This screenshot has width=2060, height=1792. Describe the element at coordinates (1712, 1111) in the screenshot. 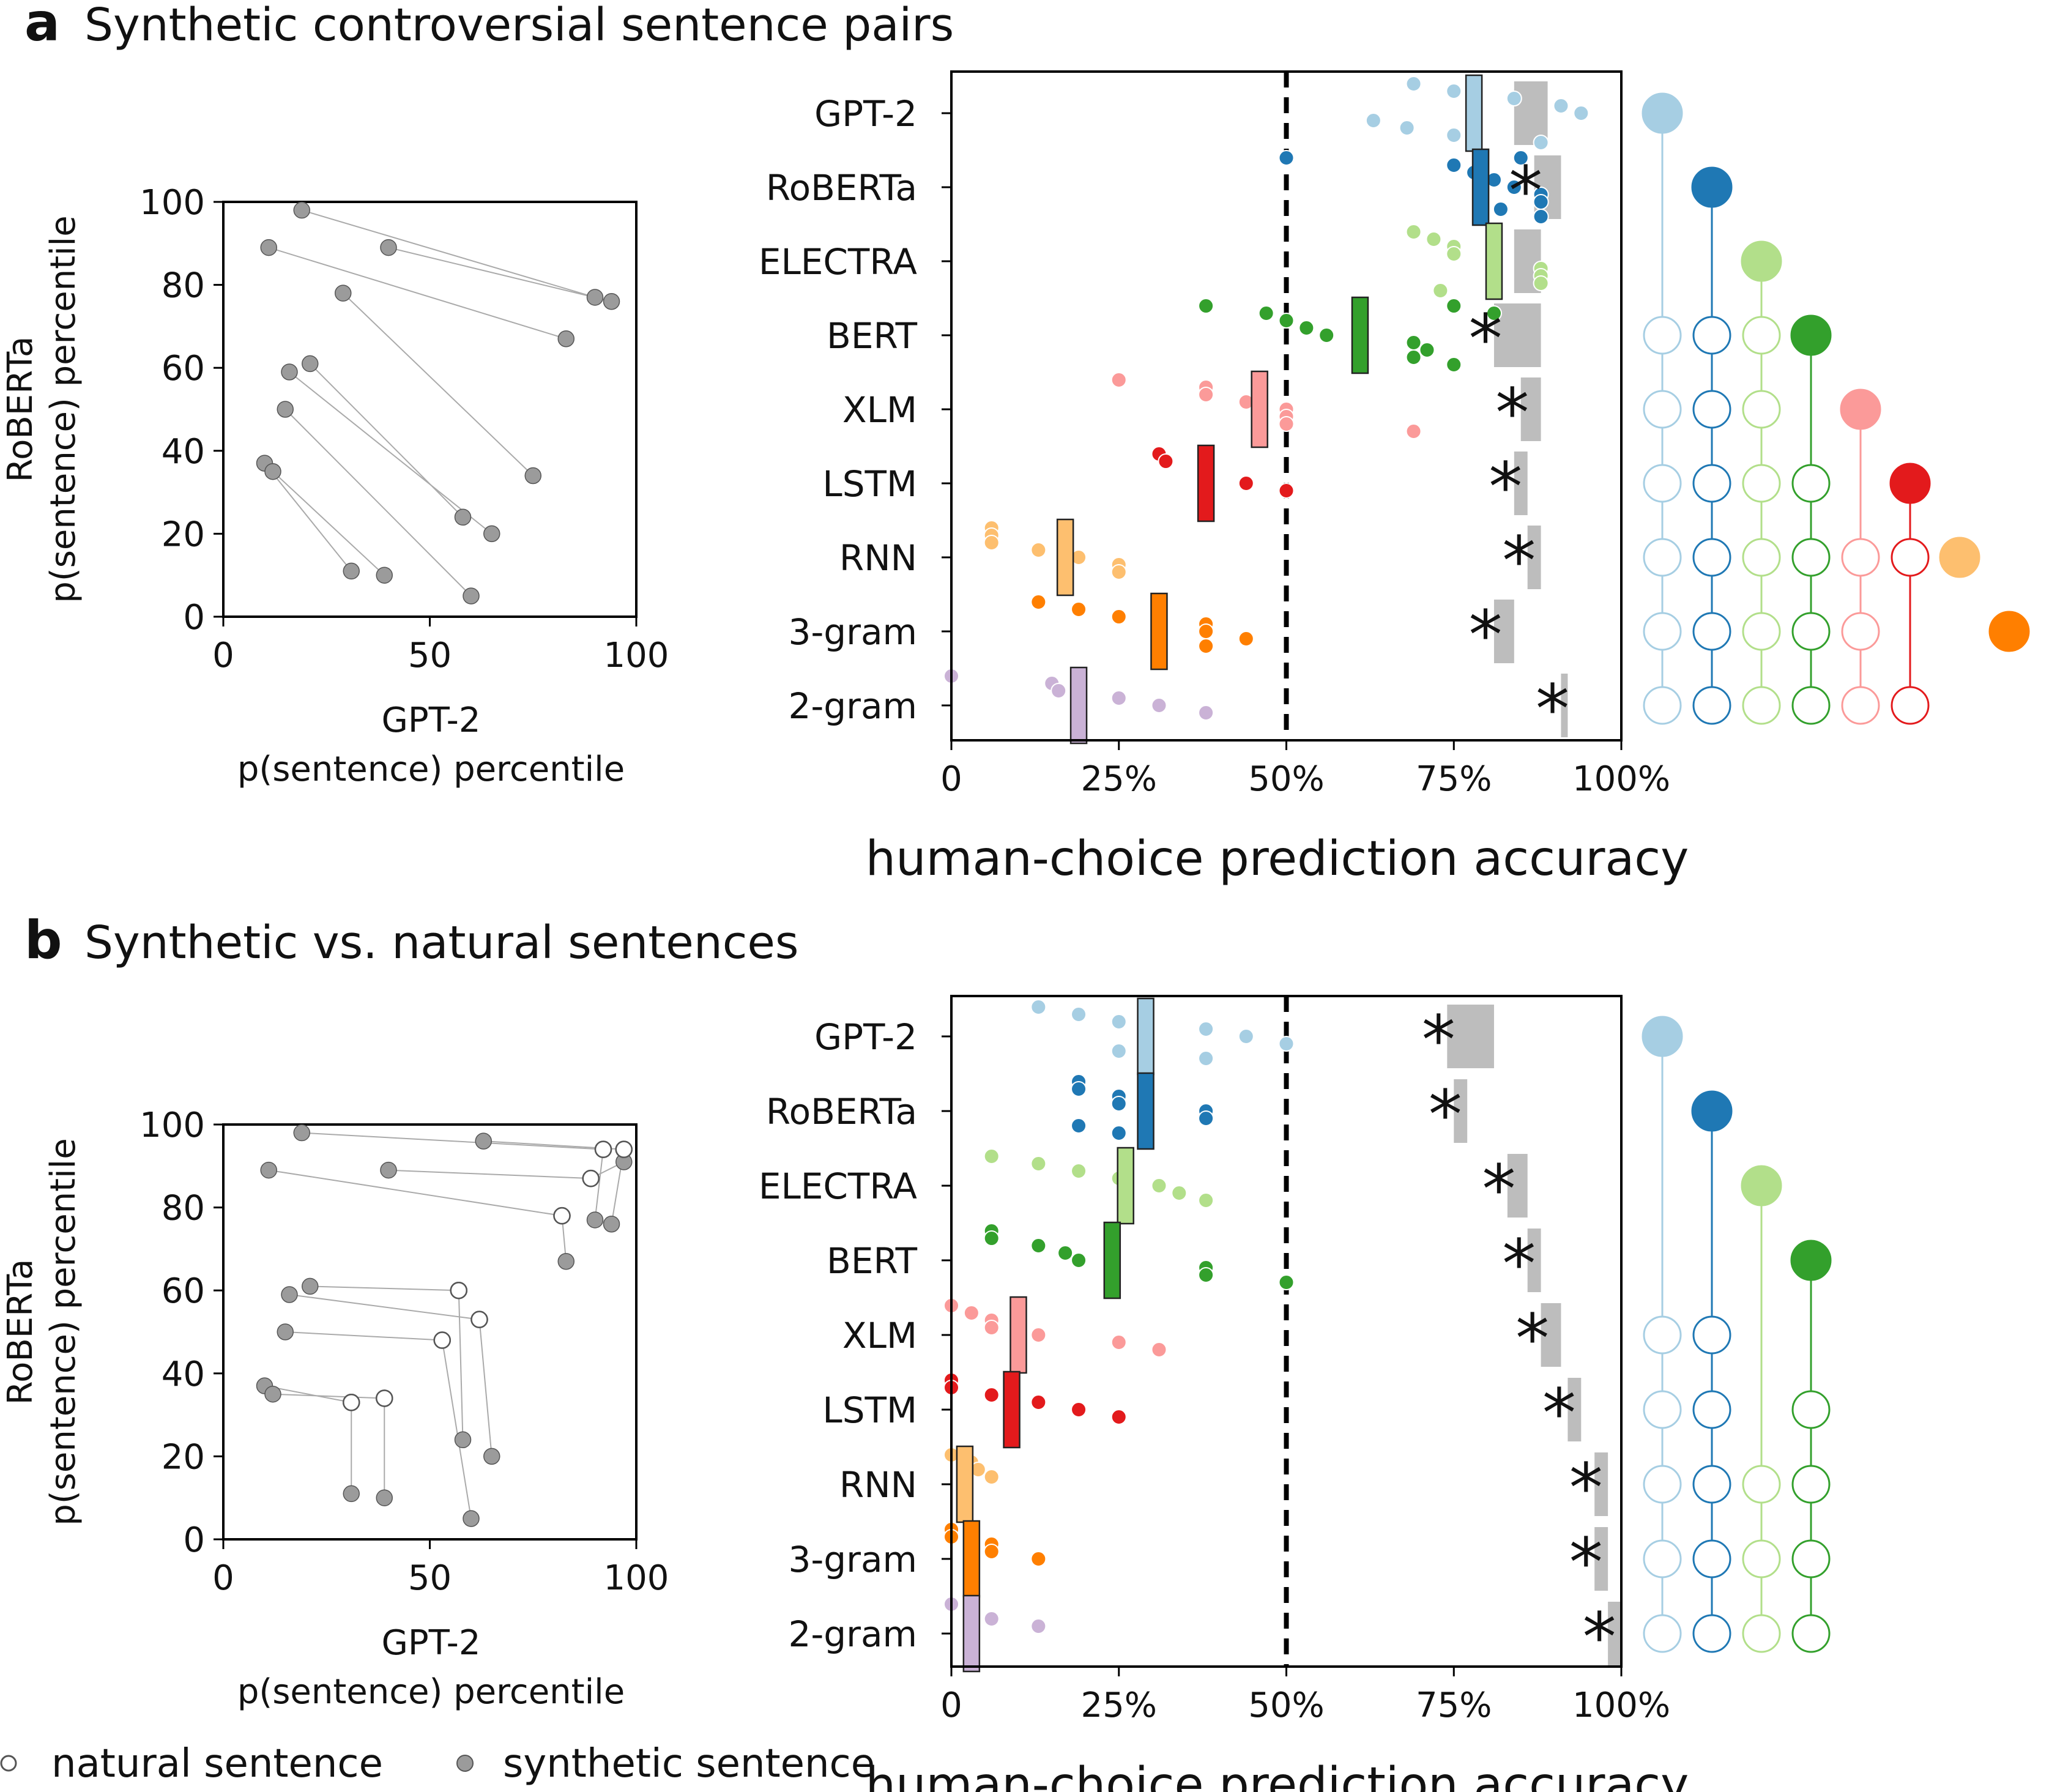

I see `panel-b-matrix-model-dot-RoBERTa` at that location.